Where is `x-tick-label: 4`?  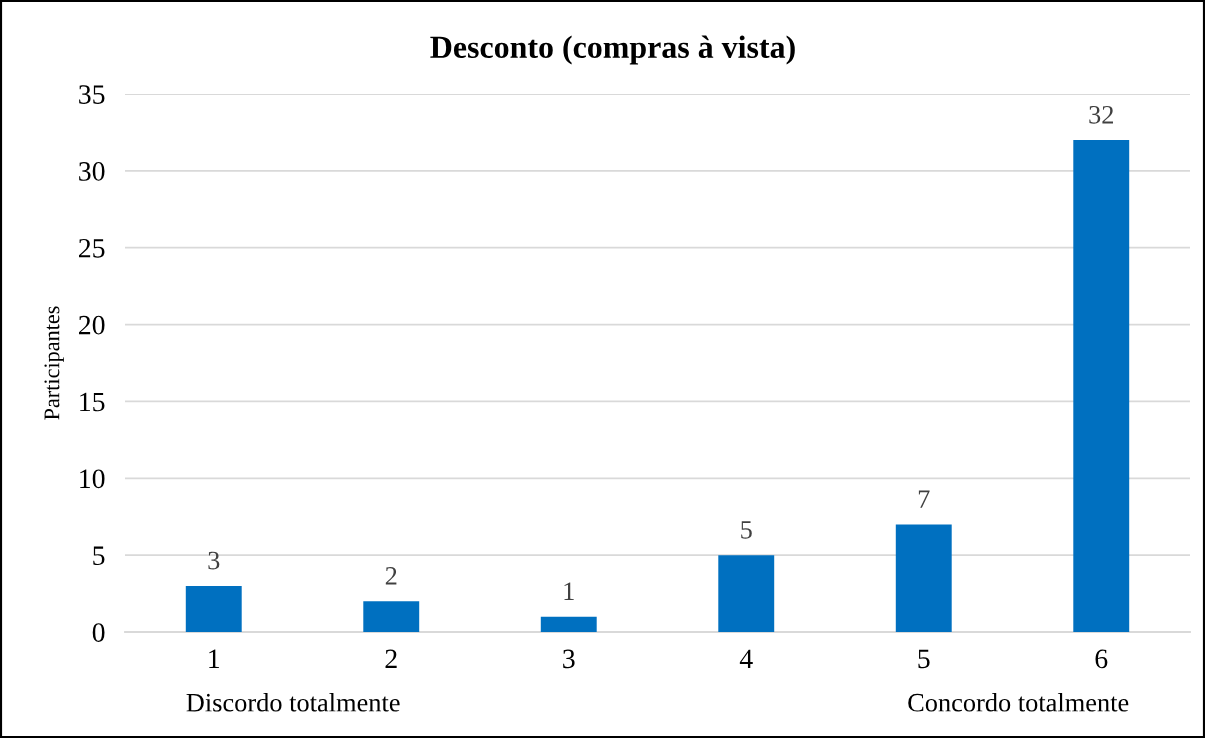 x-tick-label: 4 is located at coordinates (746, 658).